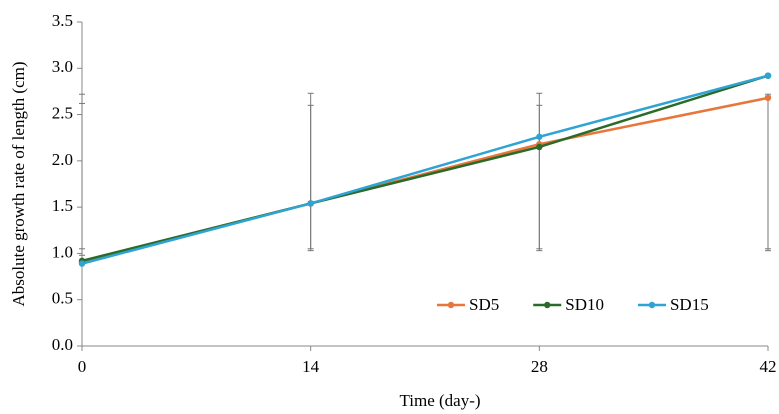 The height and width of the screenshot is (414, 779). Describe the element at coordinates (768, 366) in the screenshot. I see `x-tick-label: 42` at that location.